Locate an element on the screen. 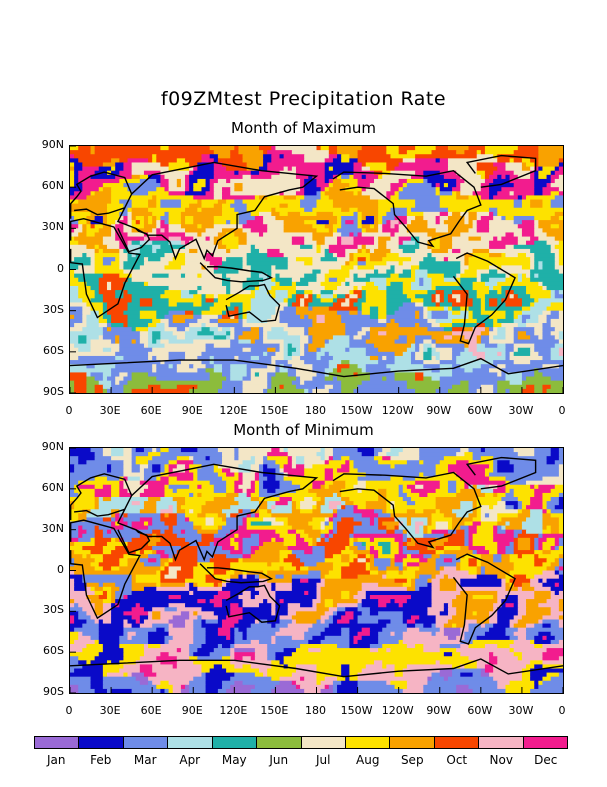 The image size is (607, 787). legend-swatch-nov is located at coordinates (501, 742).